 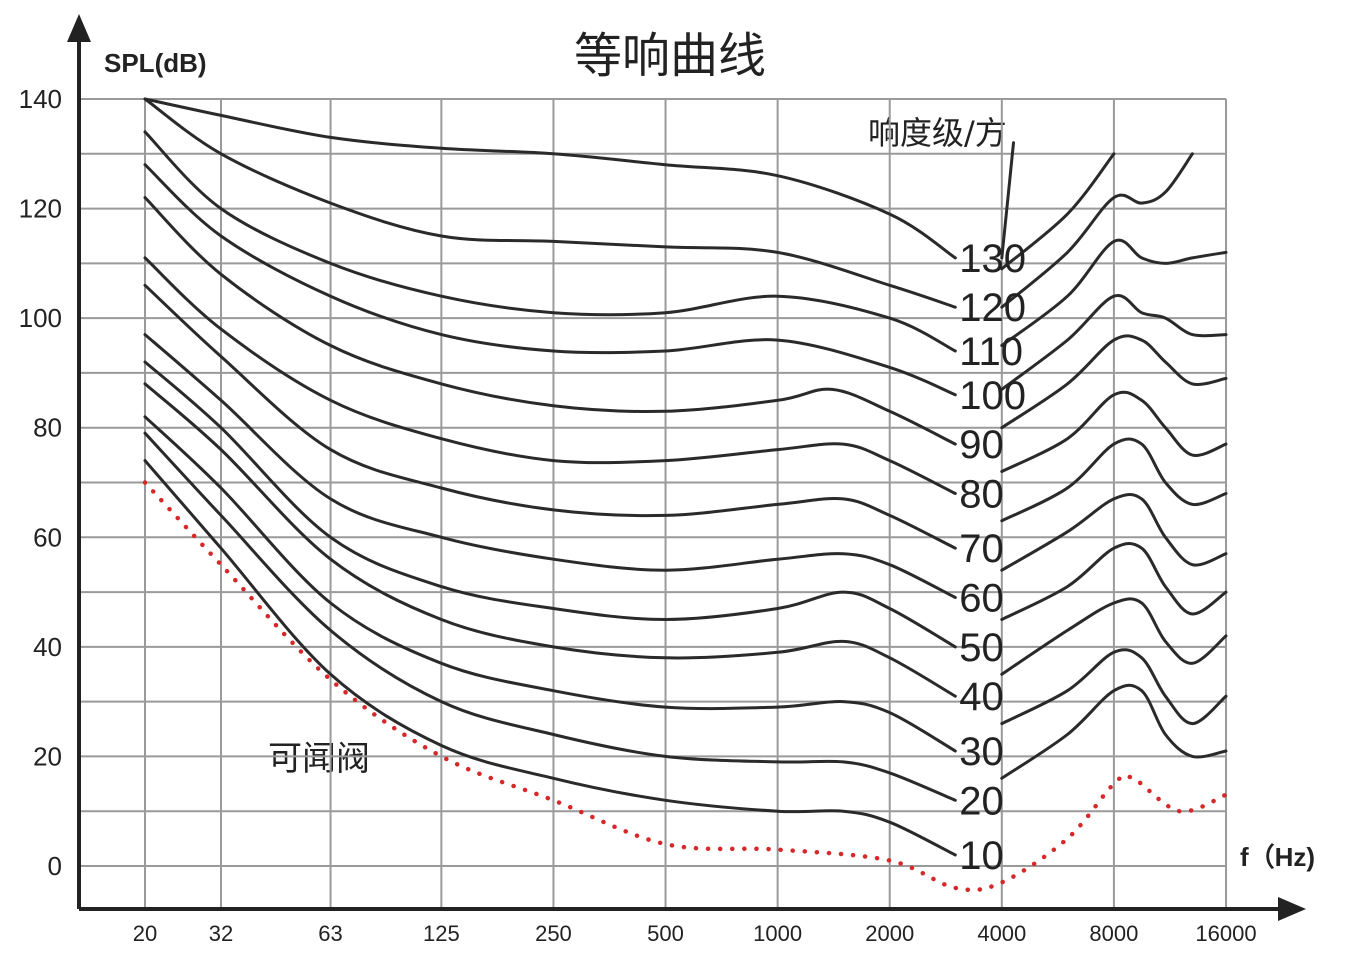 What do you see at coordinates (981, 752) in the screenshot?
I see `curve-label-30: 30` at bounding box center [981, 752].